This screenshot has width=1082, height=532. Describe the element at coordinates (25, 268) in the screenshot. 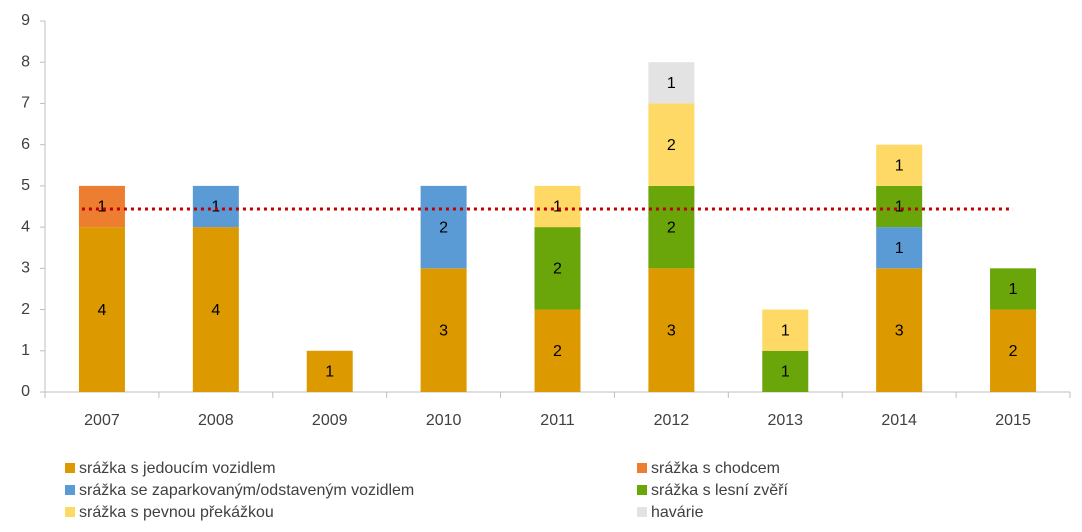

I see `y-tick-label: 3` at that location.